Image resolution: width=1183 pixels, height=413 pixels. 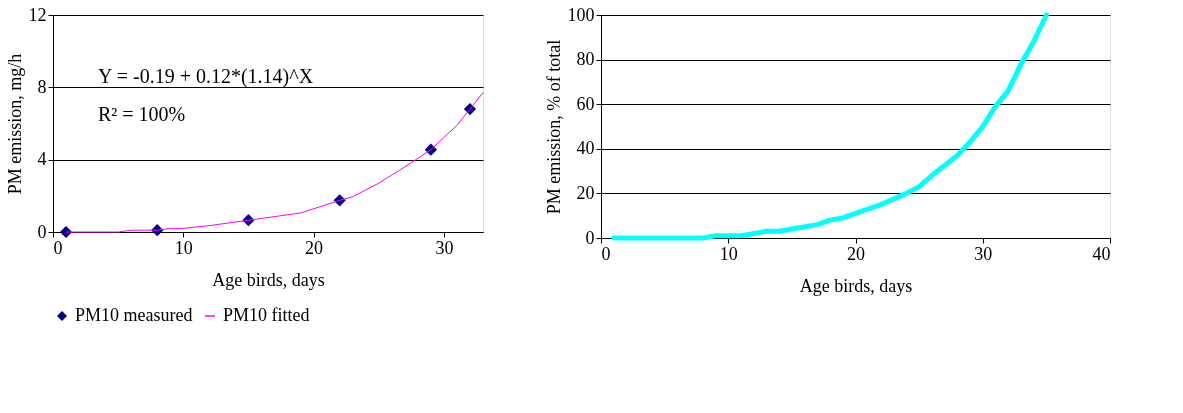 I want to click on y-tick-label: 12, so click(x=37, y=14).